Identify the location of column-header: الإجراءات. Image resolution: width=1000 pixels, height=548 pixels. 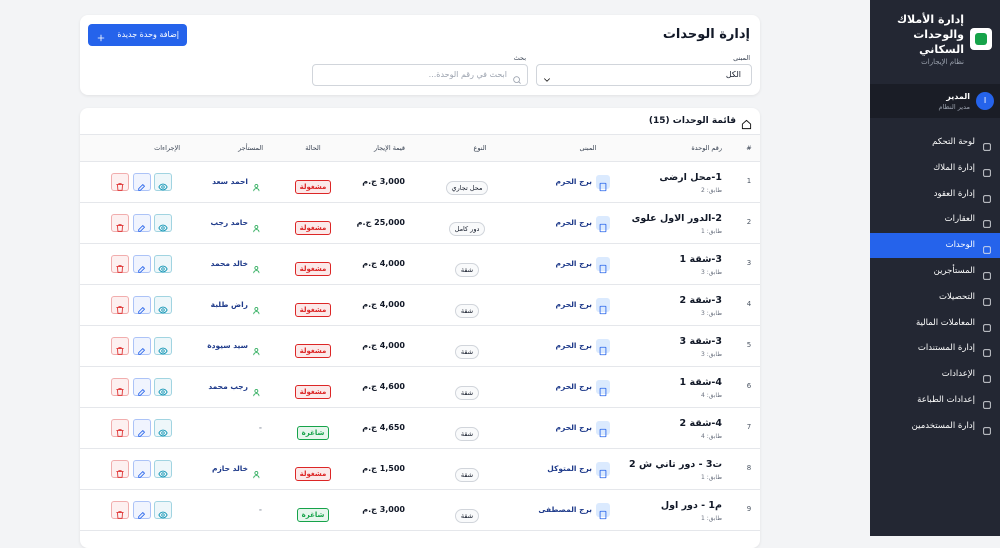
(167, 148).